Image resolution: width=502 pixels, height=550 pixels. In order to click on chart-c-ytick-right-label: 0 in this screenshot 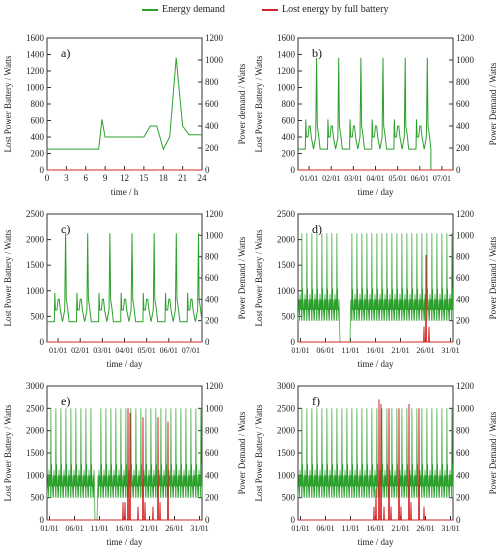, I will do `click(207, 342)`.